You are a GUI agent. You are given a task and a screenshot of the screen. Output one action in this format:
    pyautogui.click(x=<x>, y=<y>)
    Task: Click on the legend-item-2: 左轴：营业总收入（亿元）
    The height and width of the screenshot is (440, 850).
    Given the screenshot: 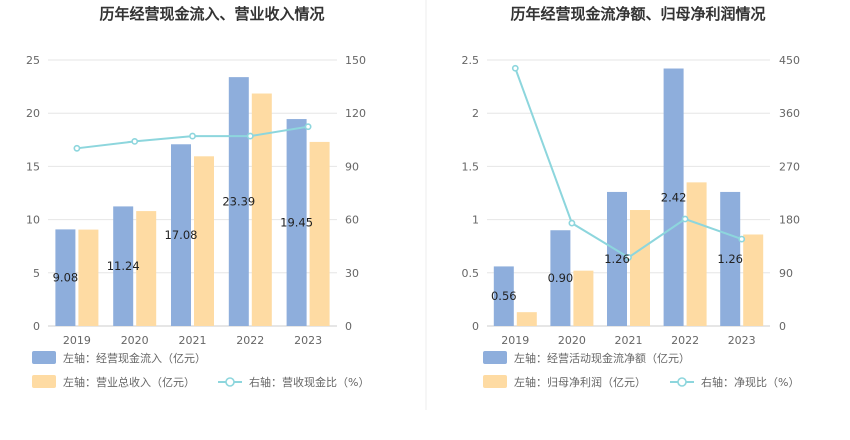 What is the action you would take?
    pyautogui.click(x=113, y=382)
    